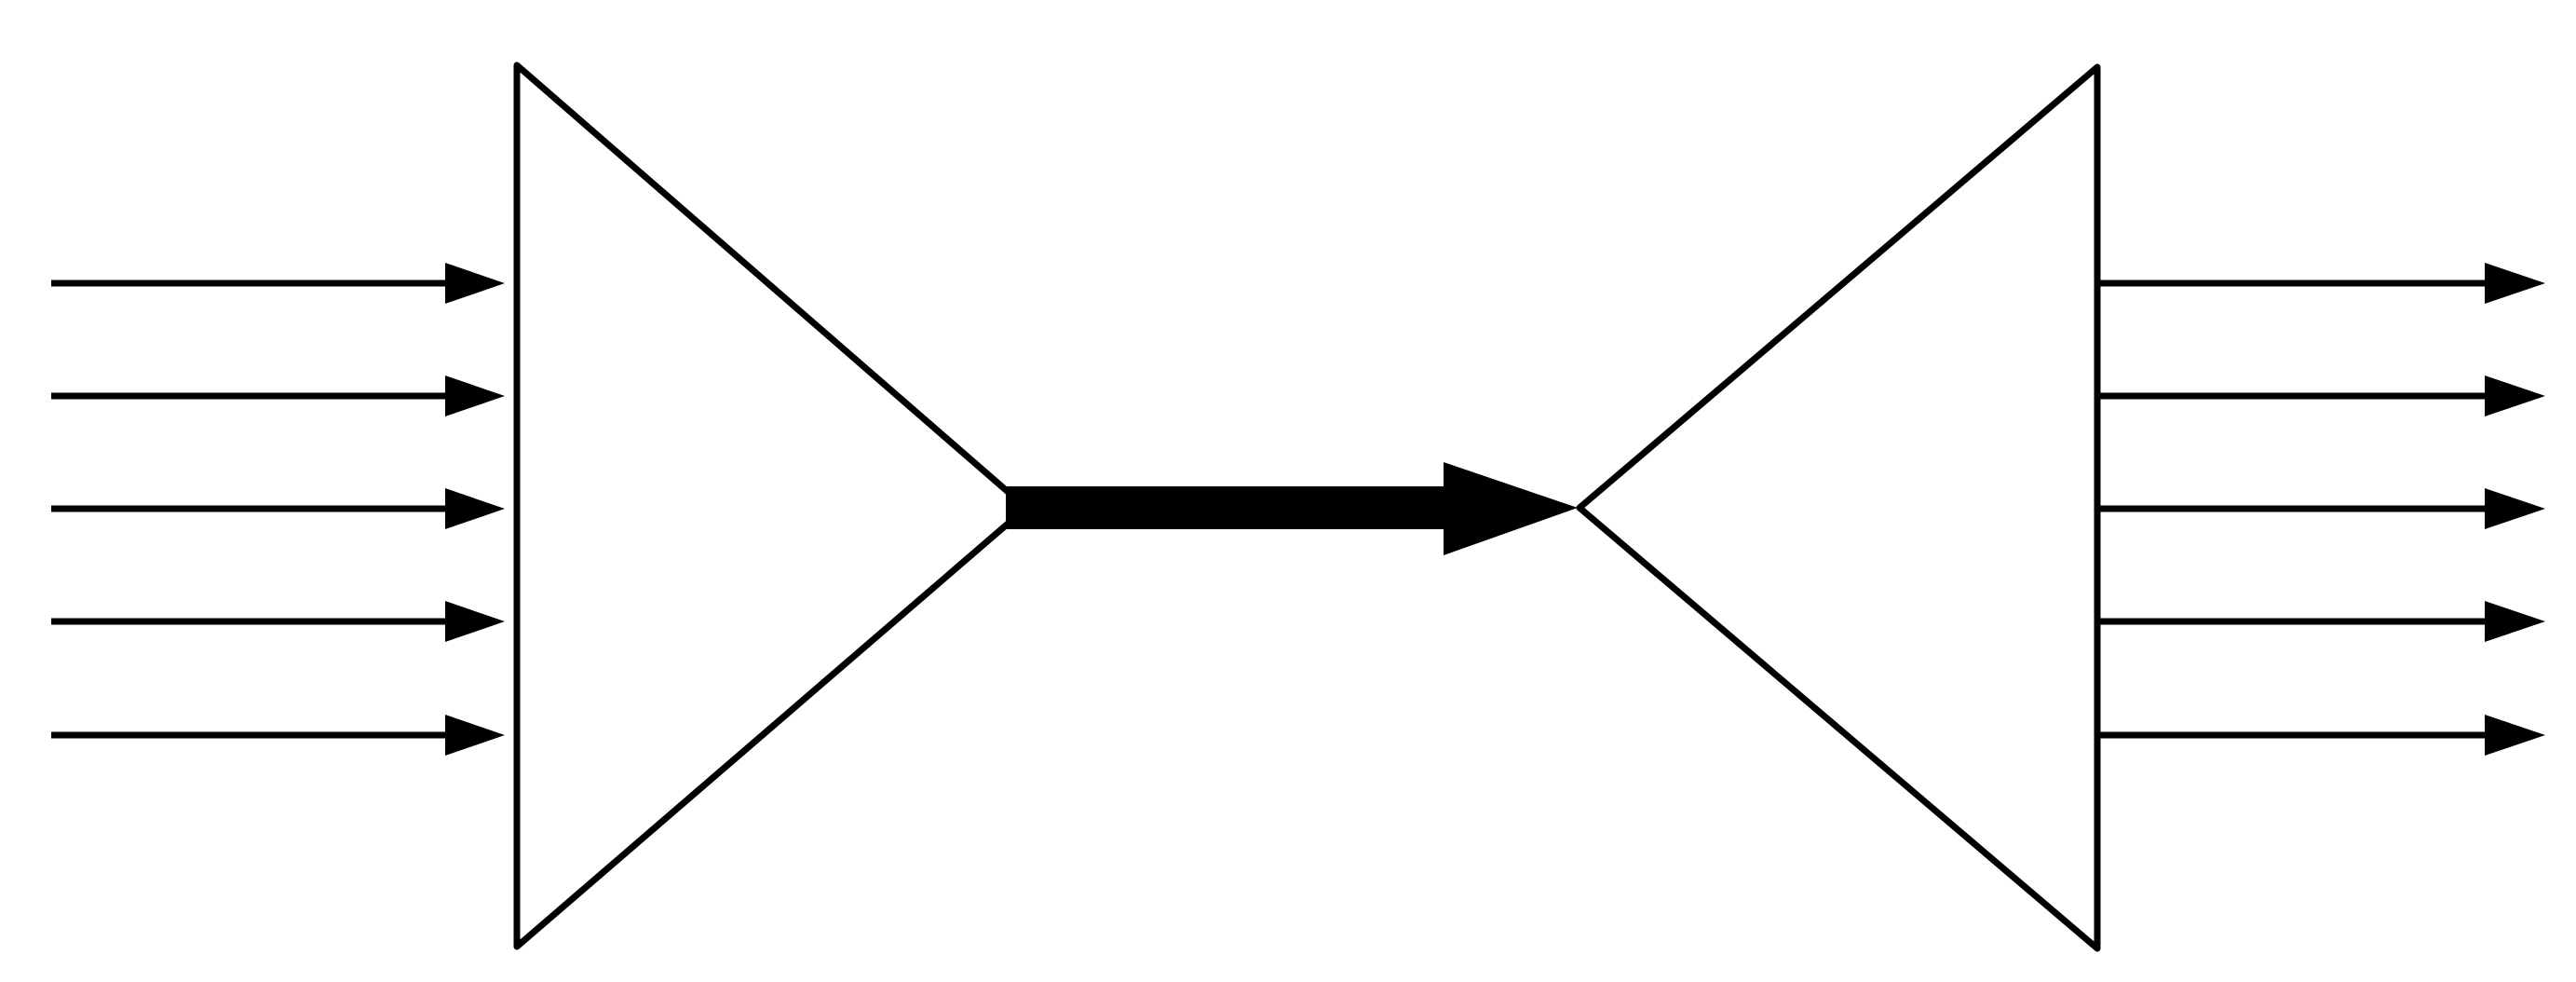 This screenshot has width=2576, height=982. I want to click on input-arrow-1-head, so click(475, 283).